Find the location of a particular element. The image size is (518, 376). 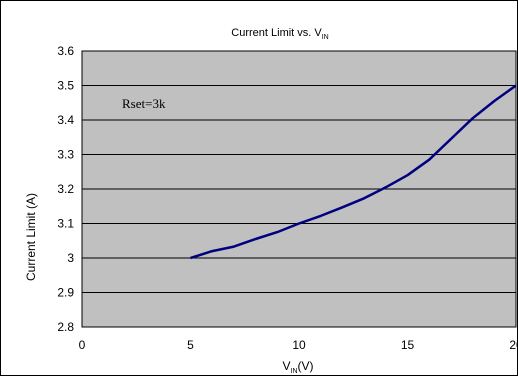

x-tick-label: 0 is located at coordinates (82, 345).